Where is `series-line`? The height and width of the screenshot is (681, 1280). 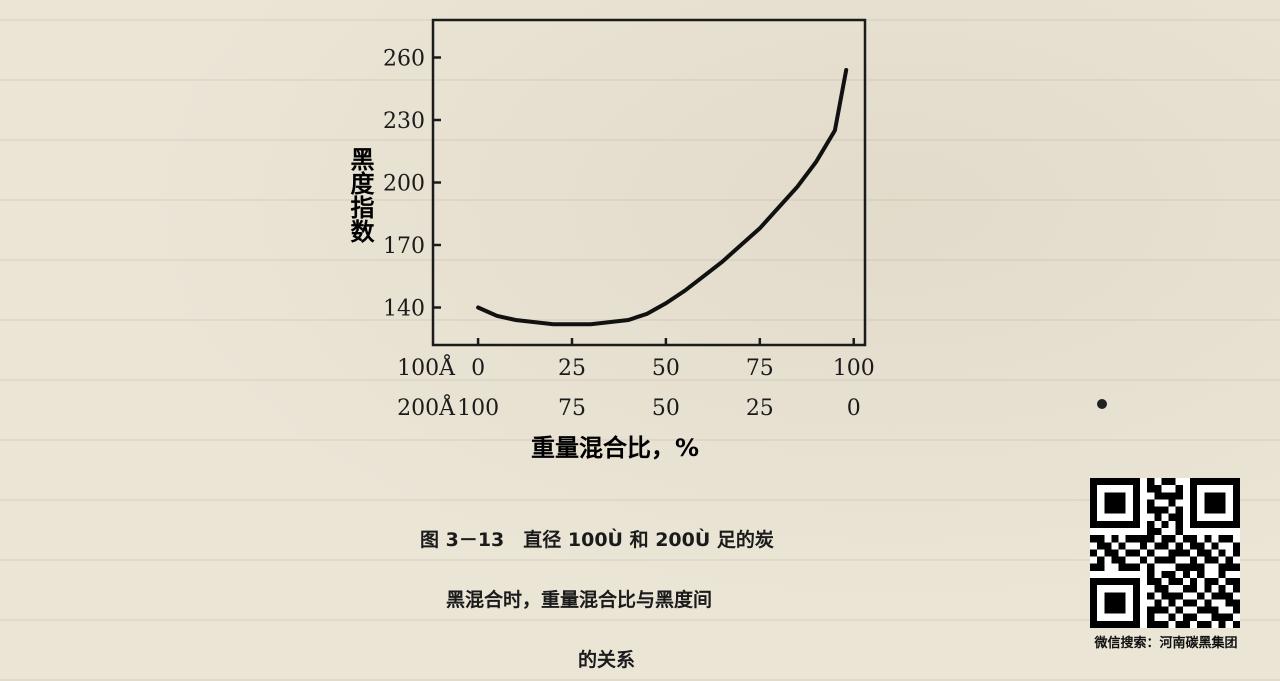
series-line is located at coordinates (662, 197).